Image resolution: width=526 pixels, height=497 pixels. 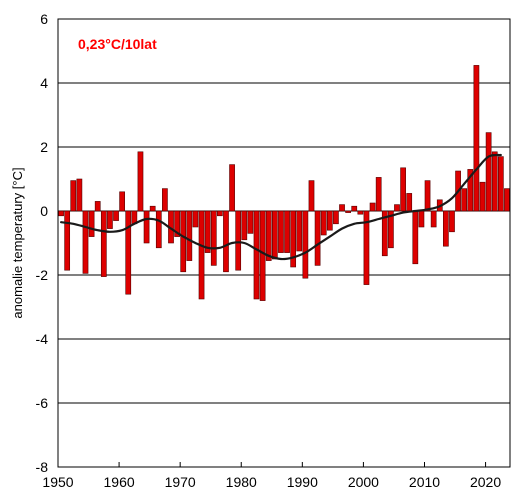 I want to click on y-tick-label: -6, so click(x=42, y=403).